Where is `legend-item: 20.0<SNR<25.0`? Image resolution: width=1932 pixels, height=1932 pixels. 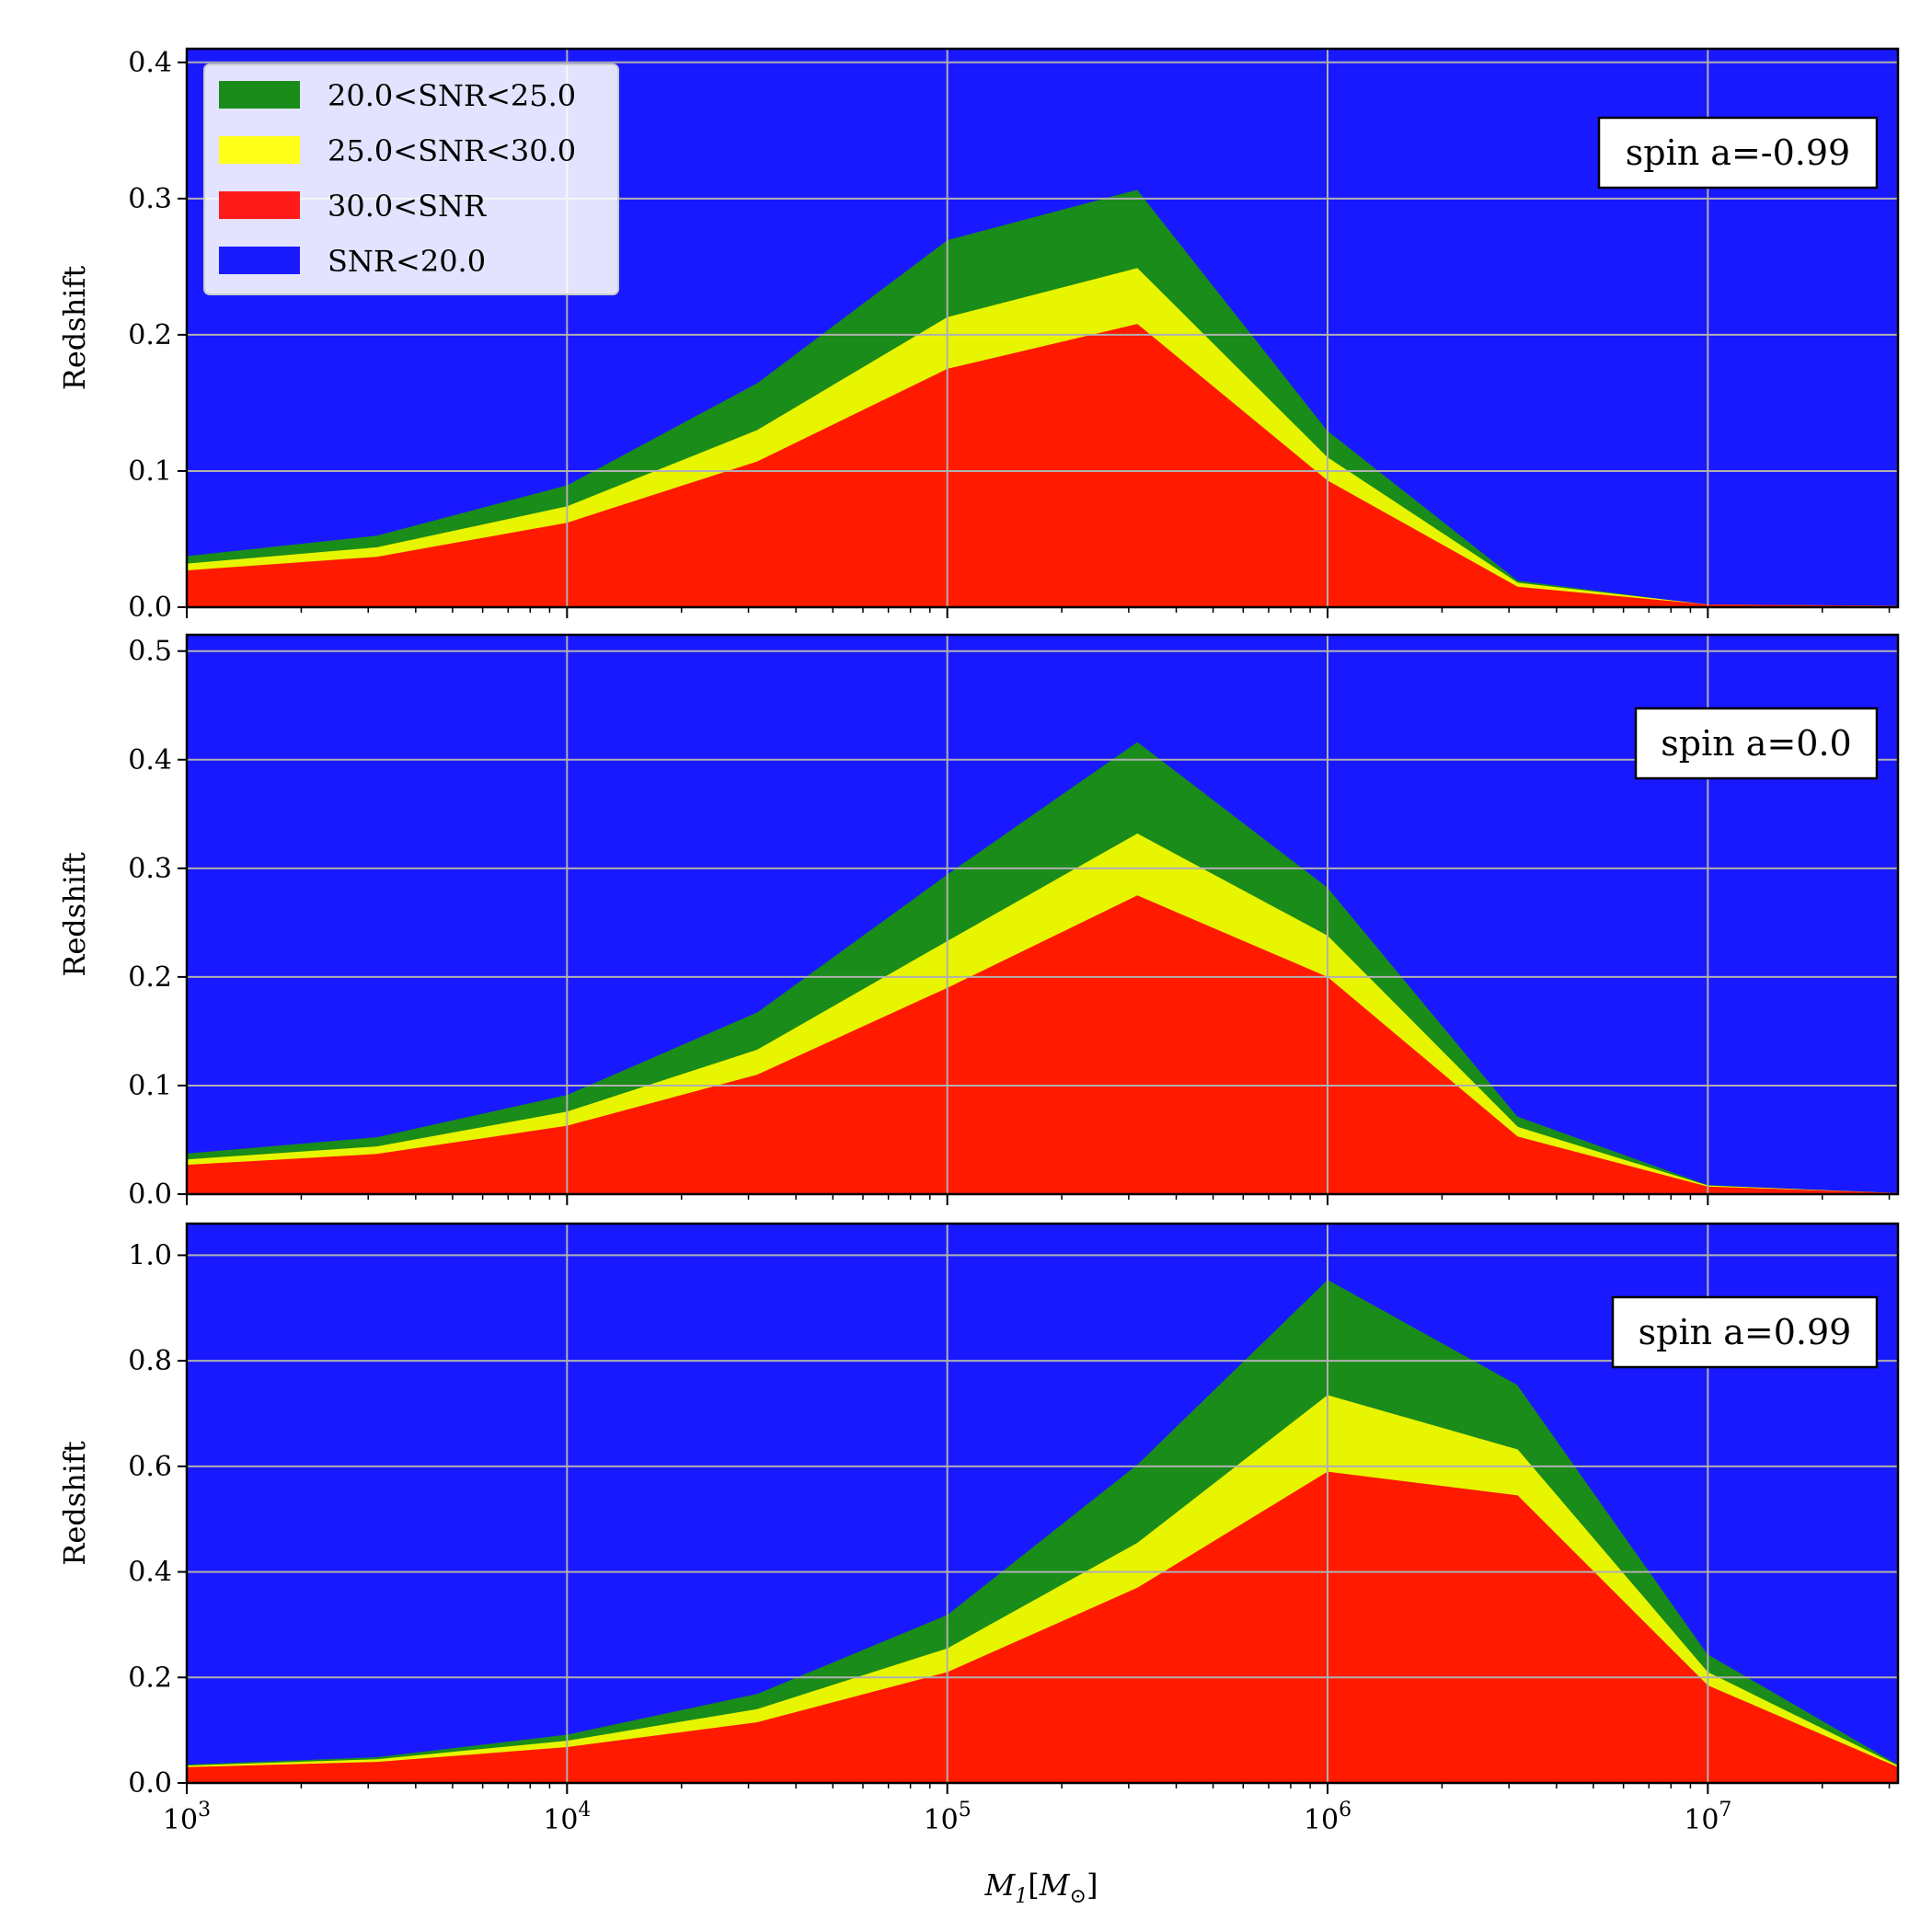
legend-item: 20.0<SNR<25.0 is located at coordinates (397, 95).